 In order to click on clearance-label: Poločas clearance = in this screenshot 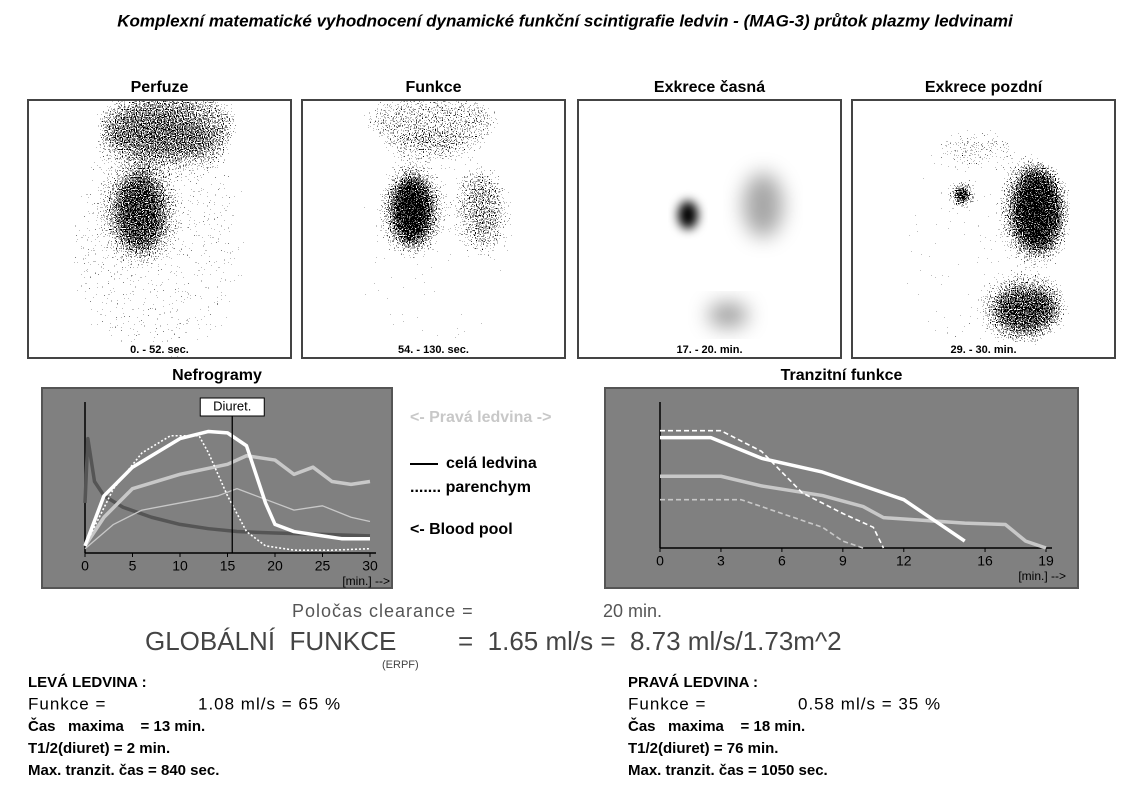, I will do `click(383, 611)`.